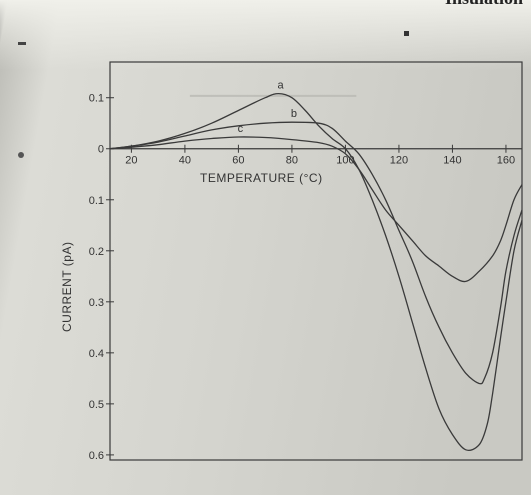 The width and height of the screenshot is (531, 495). What do you see at coordinates (96, 252) in the screenshot?
I see `y-tick-label: 0.2` at bounding box center [96, 252].